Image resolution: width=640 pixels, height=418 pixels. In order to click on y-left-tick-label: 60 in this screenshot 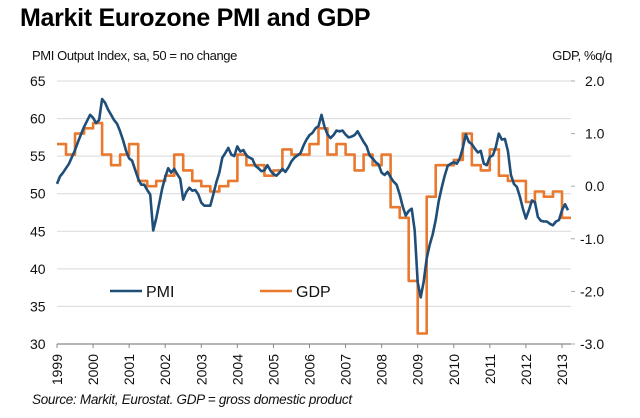, I will do `click(38, 119)`.